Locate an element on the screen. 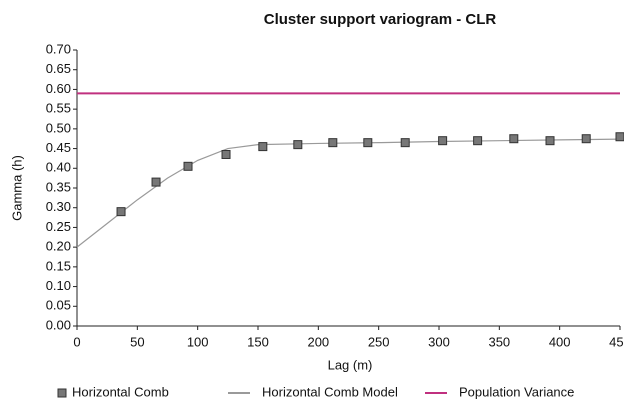 The image size is (624, 404). legend-label: Horizontal Comb Model is located at coordinates (330, 391).